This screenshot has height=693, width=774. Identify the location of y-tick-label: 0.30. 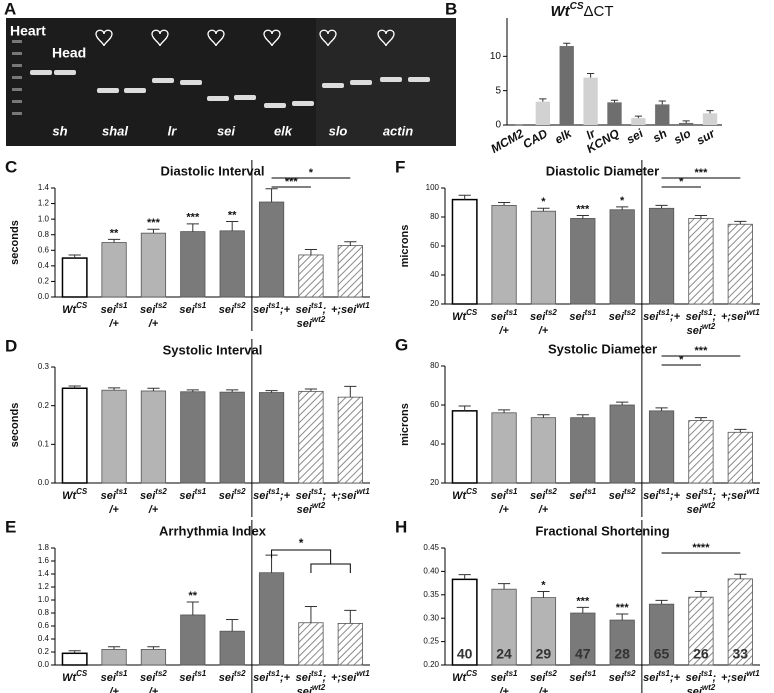
(431, 617).